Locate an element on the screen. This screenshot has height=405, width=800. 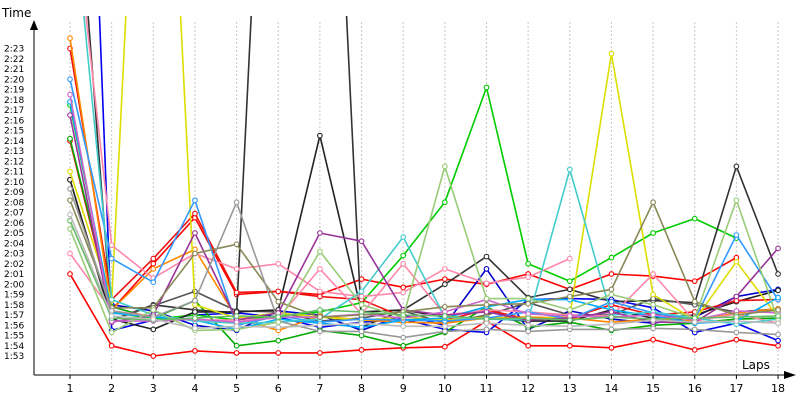
y-tick-label: 2:12 is located at coordinates (14, 162).